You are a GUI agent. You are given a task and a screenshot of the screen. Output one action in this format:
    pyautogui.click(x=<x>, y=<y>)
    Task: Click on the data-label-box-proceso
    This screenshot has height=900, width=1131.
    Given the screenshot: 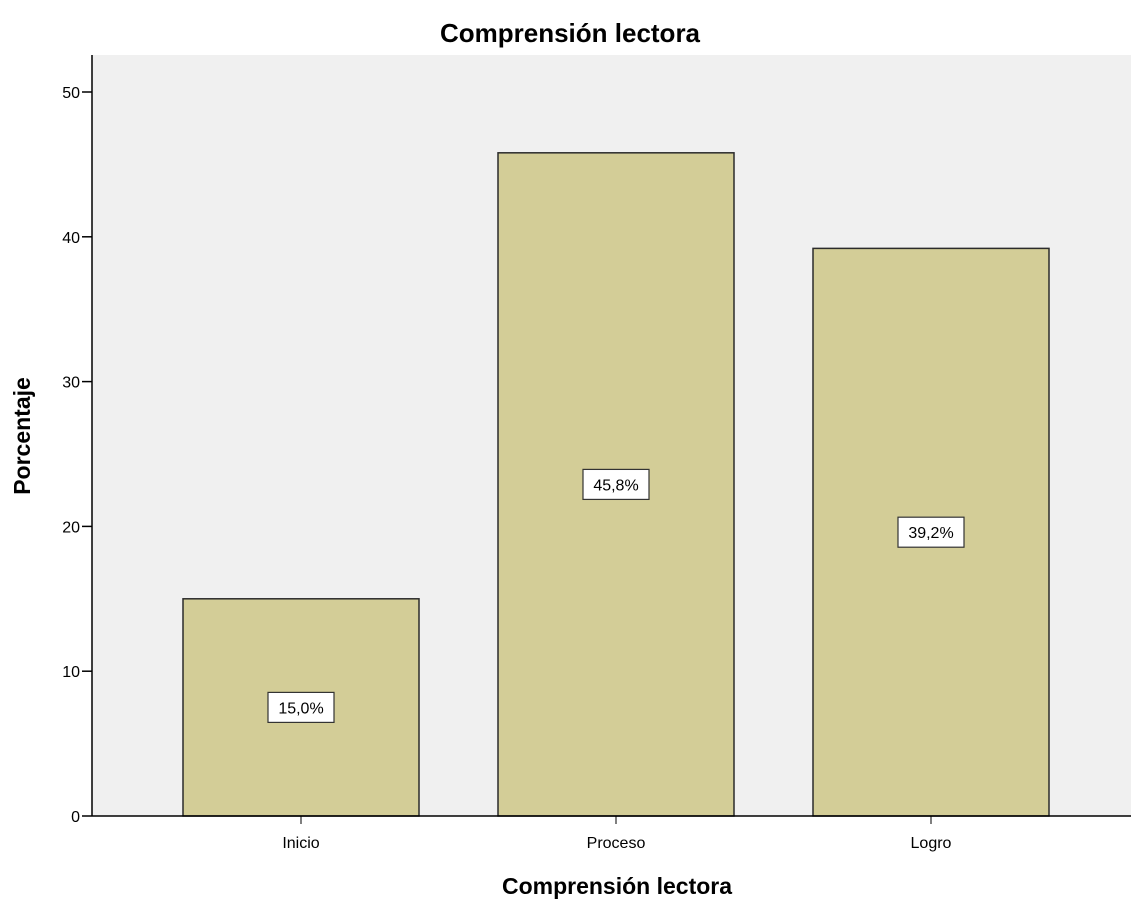 What is the action you would take?
    pyautogui.click(x=616, y=484)
    